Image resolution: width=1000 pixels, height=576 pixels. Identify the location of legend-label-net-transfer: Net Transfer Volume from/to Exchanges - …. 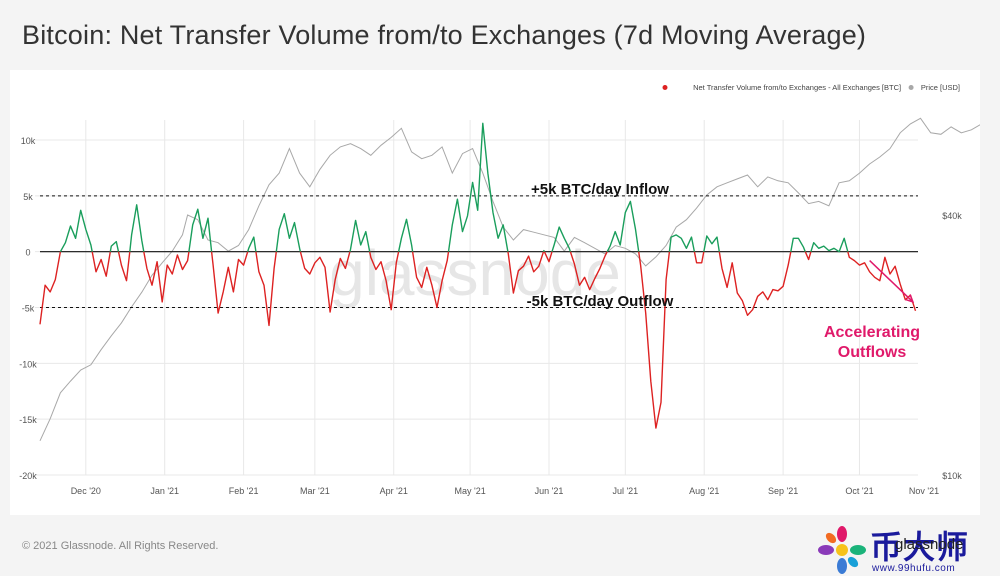
(797, 87).